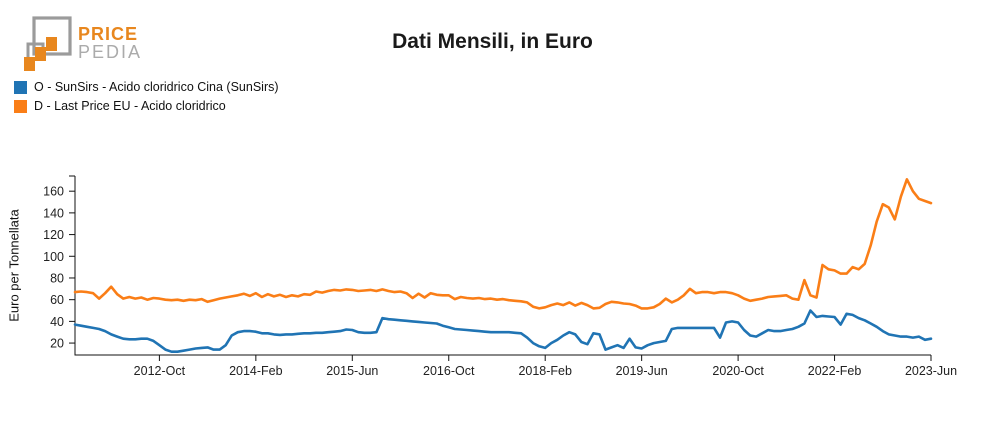 This screenshot has height=430, width=985. I want to click on x-tick-label: 2012-Oct, so click(160, 371).